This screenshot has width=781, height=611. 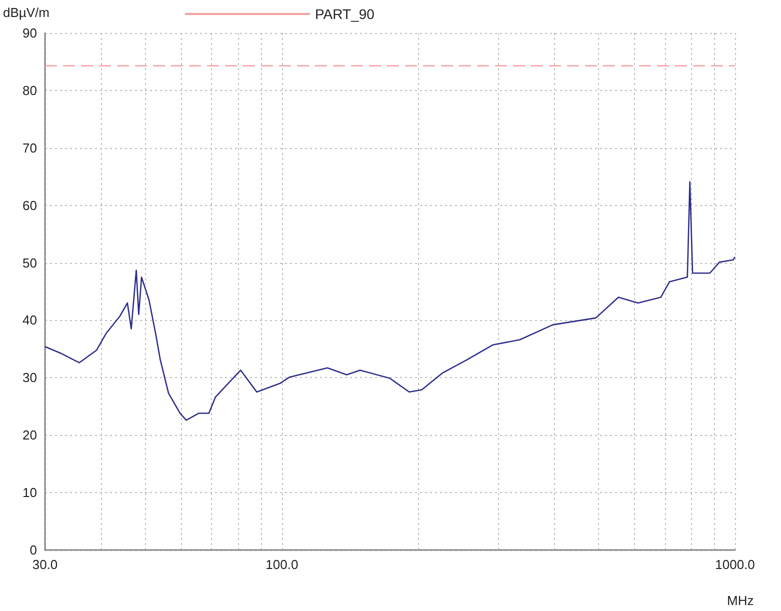 I want to click on x-tick-label: 1000.0, so click(x=735, y=564).